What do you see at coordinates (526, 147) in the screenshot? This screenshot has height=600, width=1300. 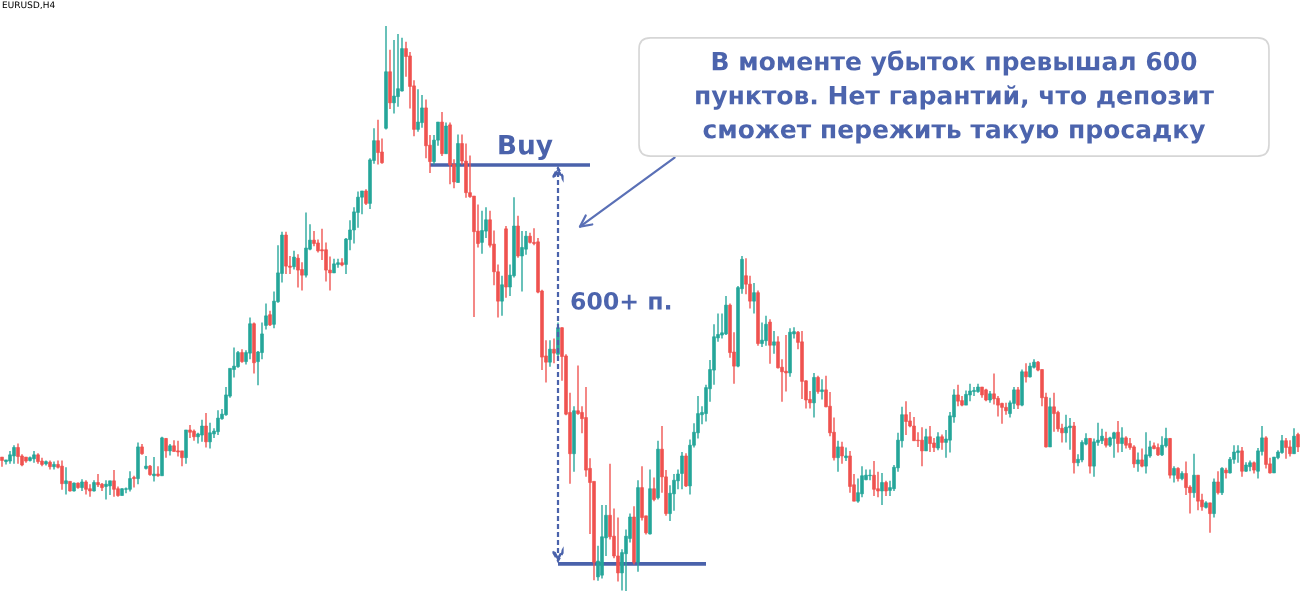 I see `series-label: Buy` at bounding box center [526, 147].